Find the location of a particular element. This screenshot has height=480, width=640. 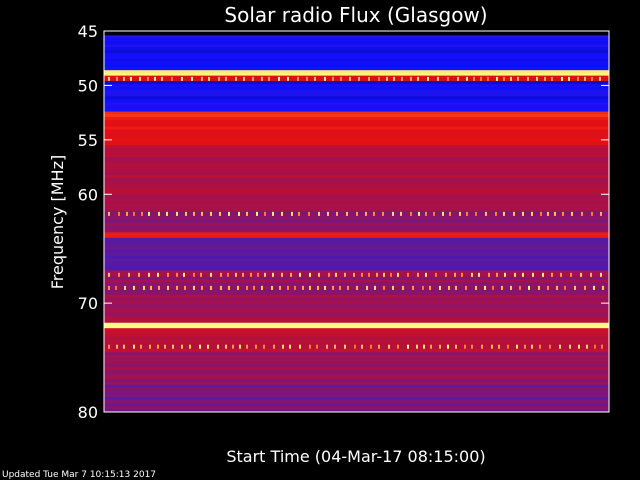

x-axis-label: Start Time (04-Mar-17 08:15:00) is located at coordinates (355, 456).